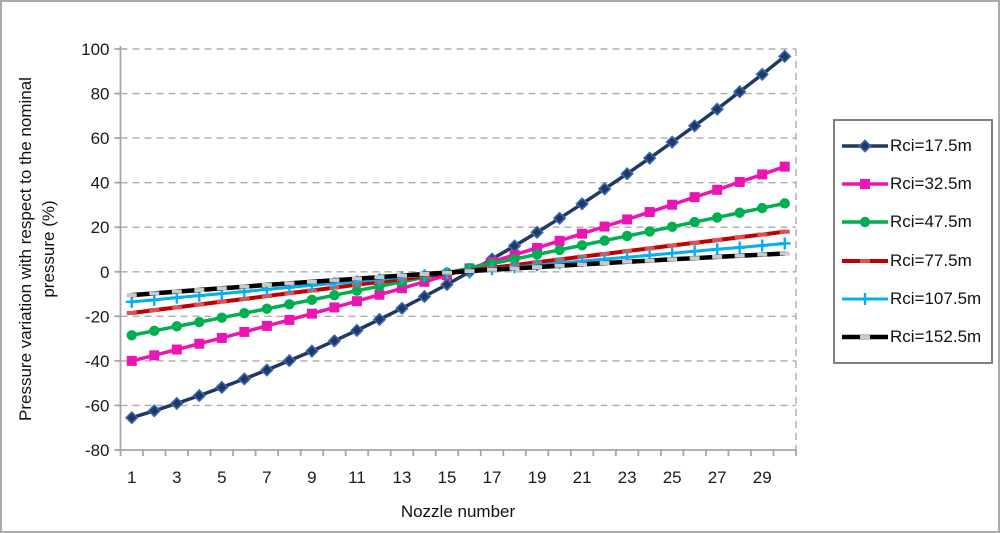 The image size is (1000, 533). I want to click on legend-item-rci-152-5m: Rci=152.5m, so click(915, 337).